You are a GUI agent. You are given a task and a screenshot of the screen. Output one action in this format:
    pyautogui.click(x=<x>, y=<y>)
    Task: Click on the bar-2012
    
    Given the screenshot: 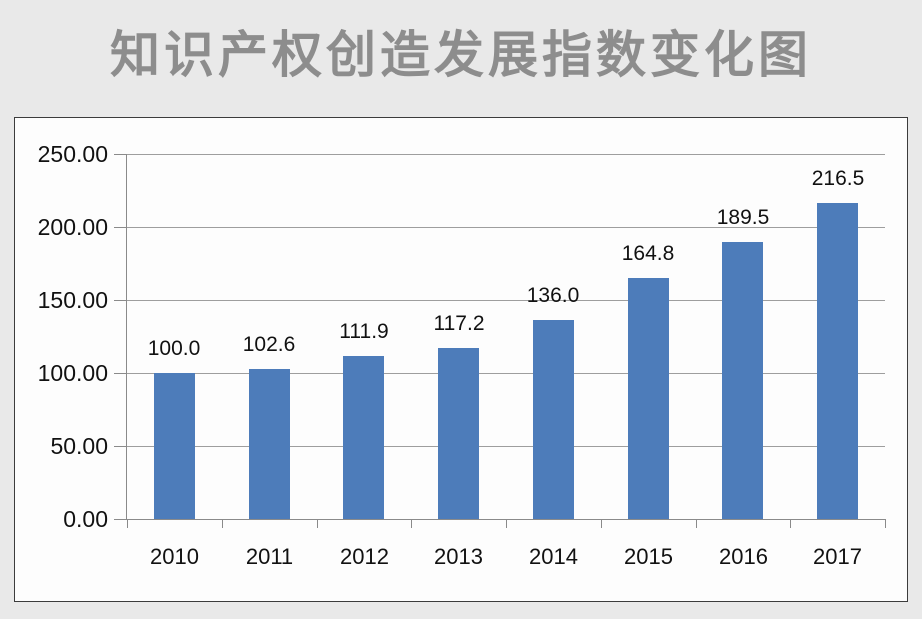 What is the action you would take?
    pyautogui.click(x=363, y=437)
    